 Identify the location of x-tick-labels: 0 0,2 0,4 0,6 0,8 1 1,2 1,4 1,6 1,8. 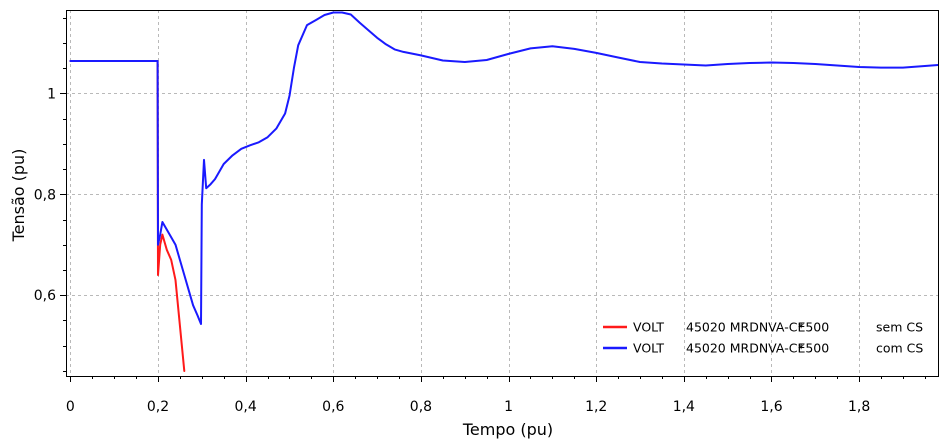
(468, 407).